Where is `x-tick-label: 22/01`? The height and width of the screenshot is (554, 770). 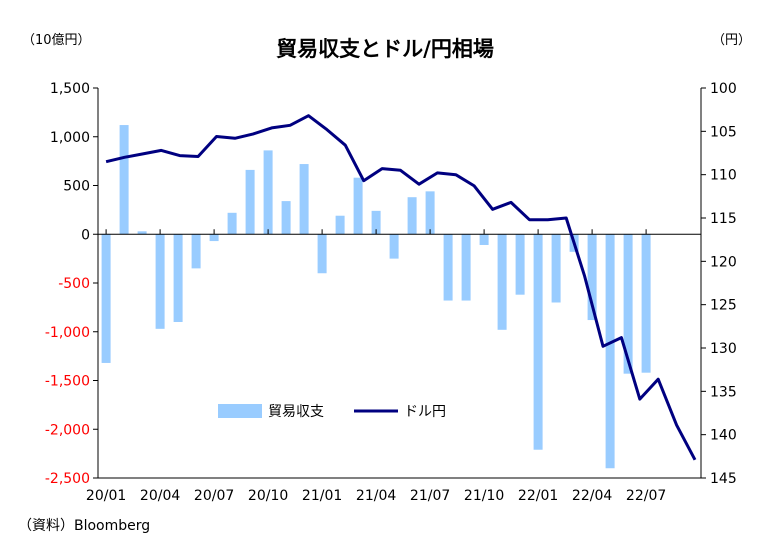 x-tick-label: 22/01 is located at coordinates (538, 496).